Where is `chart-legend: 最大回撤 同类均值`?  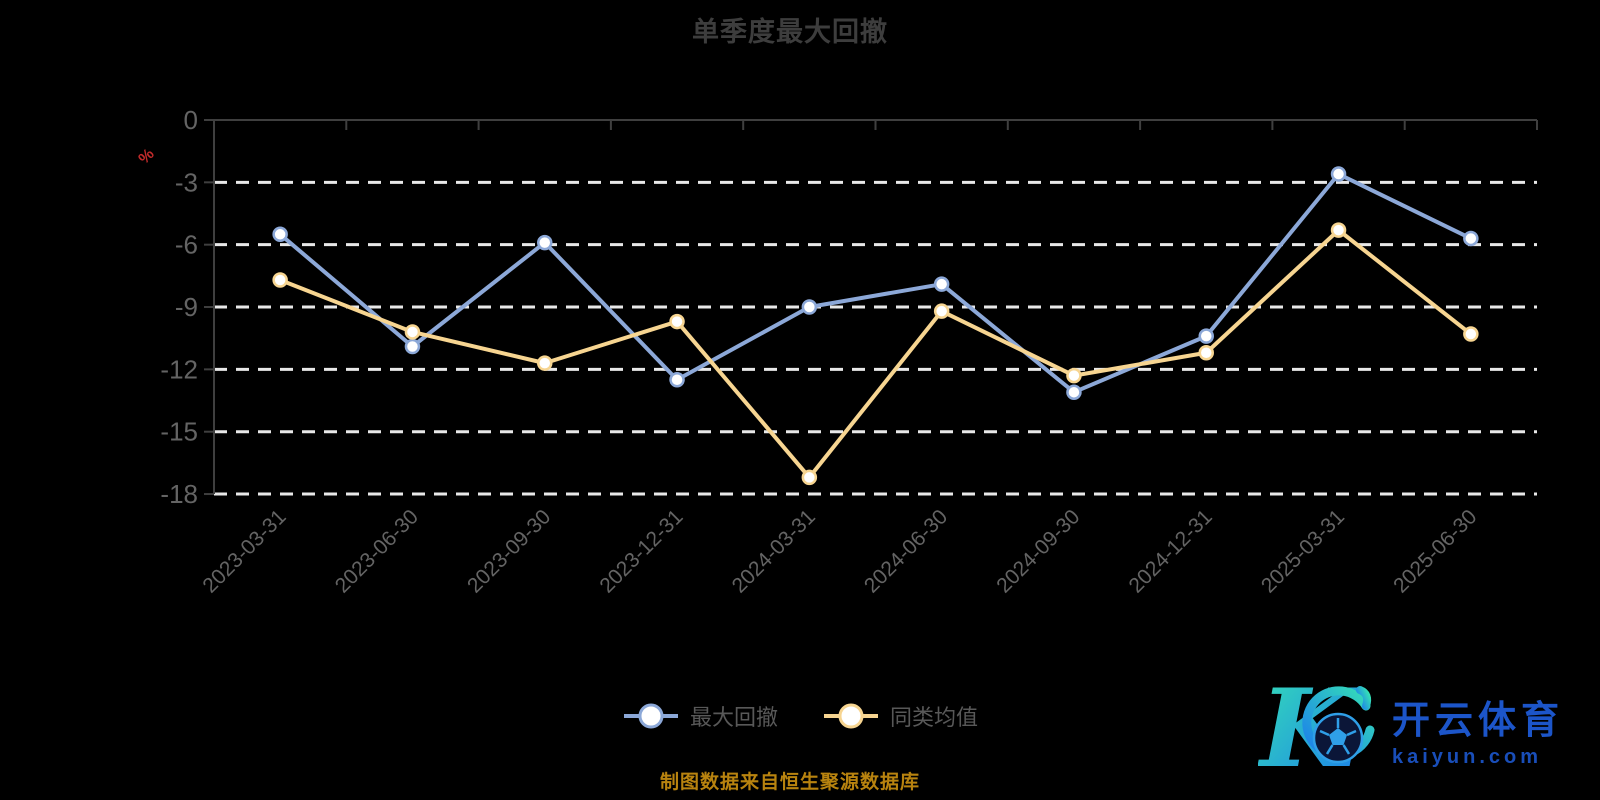 chart-legend: 最大回撤 同类均值 is located at coordinates (800, 716).